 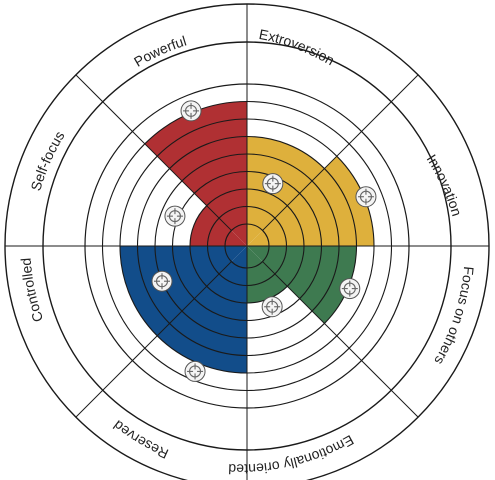 What do you see at coordinates (366, 197) in the screenshot?
I see `marker-innovation` at bounding box center [366, 197].